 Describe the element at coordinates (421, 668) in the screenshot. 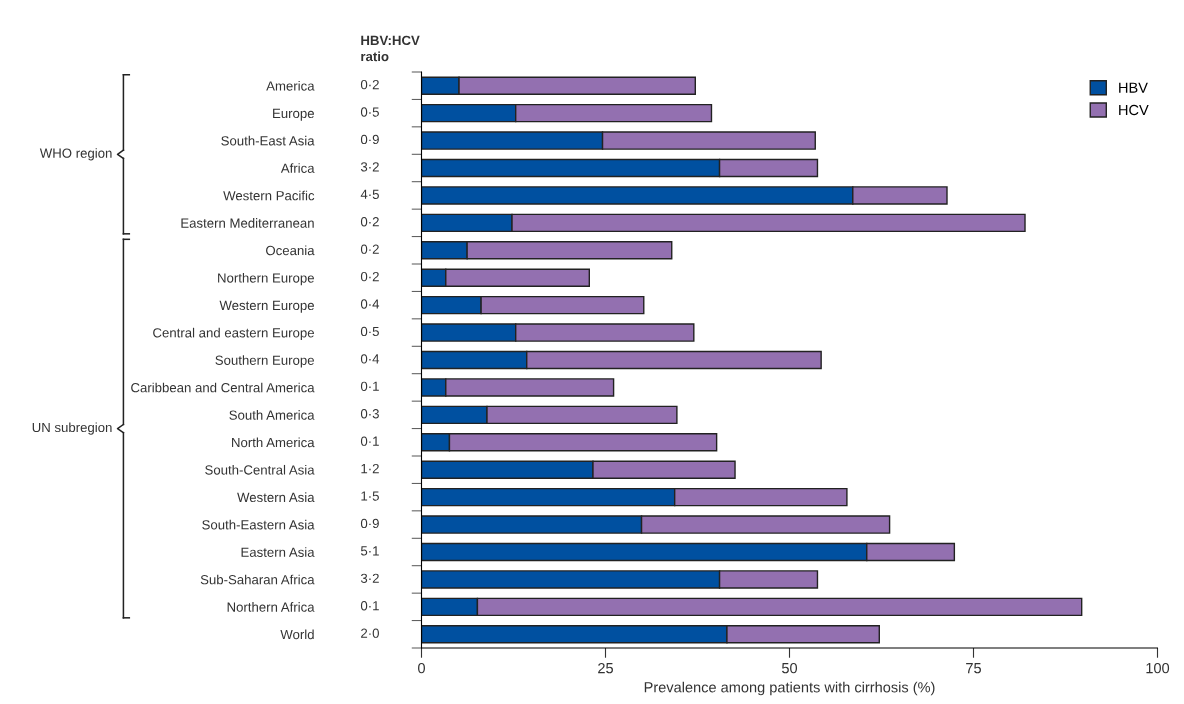

I see `x-tick-label: 0` at that location.